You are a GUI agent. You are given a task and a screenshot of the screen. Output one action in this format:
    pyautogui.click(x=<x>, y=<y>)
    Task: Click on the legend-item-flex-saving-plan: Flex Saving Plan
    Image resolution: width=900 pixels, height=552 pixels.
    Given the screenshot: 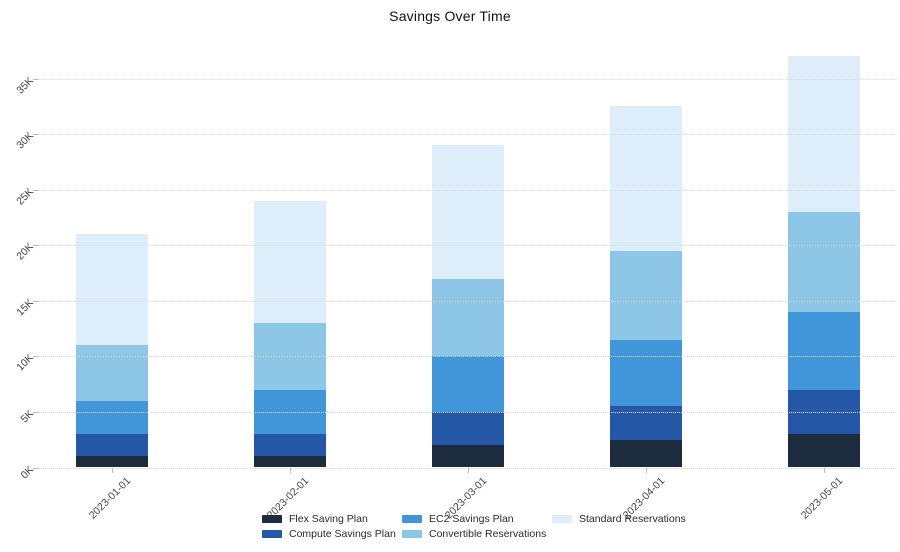 What is the action you would take?
    pyautogui.click(x=332, y=518)
    